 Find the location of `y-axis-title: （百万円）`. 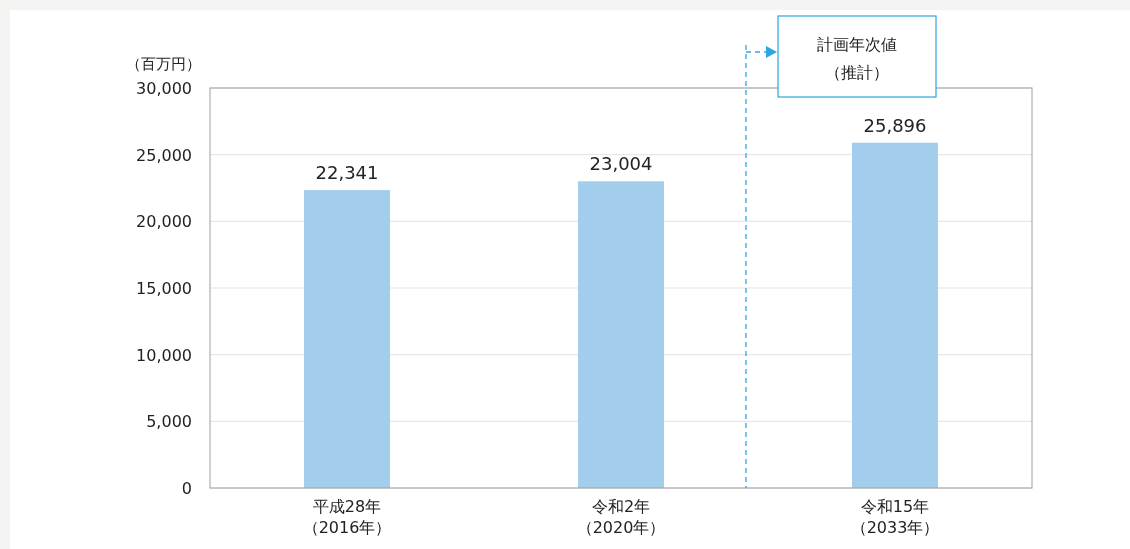

y-axis-title: （百万円） is located at coordinates (163, 64).